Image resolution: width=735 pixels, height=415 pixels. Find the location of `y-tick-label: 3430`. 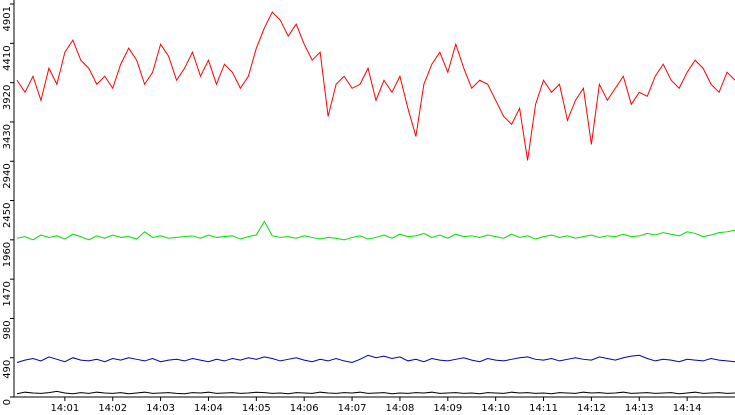

y-tick-label: 3430 is located at coordinates (7, 136).